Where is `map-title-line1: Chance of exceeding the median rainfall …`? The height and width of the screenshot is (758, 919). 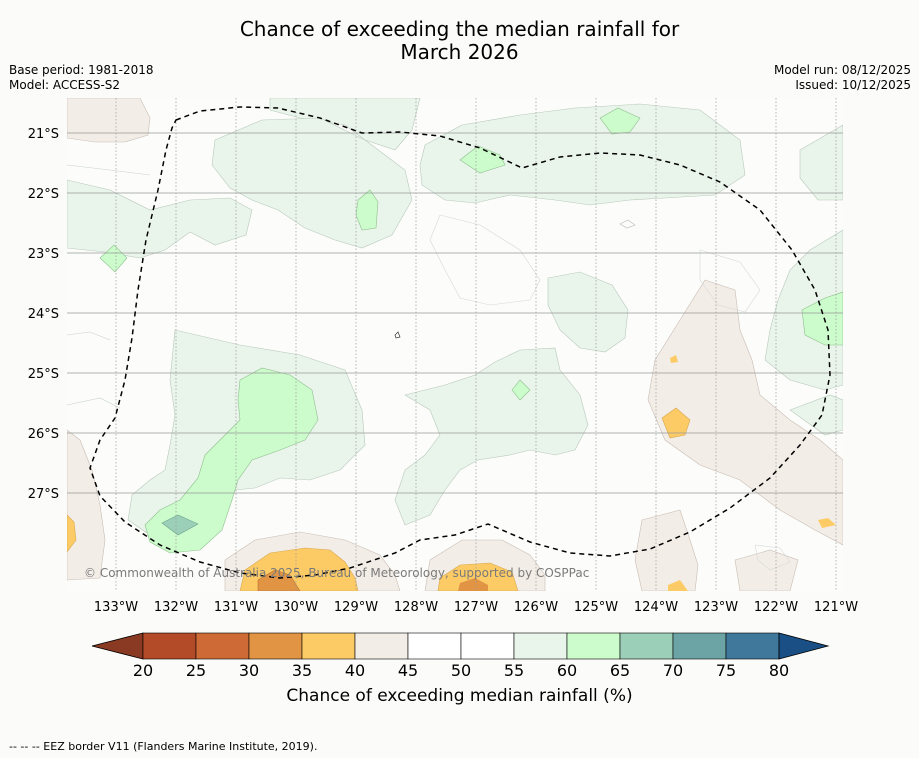
map-title-line1: Chance of exceeding the median rainfall … is located at coordinates (459, 29).